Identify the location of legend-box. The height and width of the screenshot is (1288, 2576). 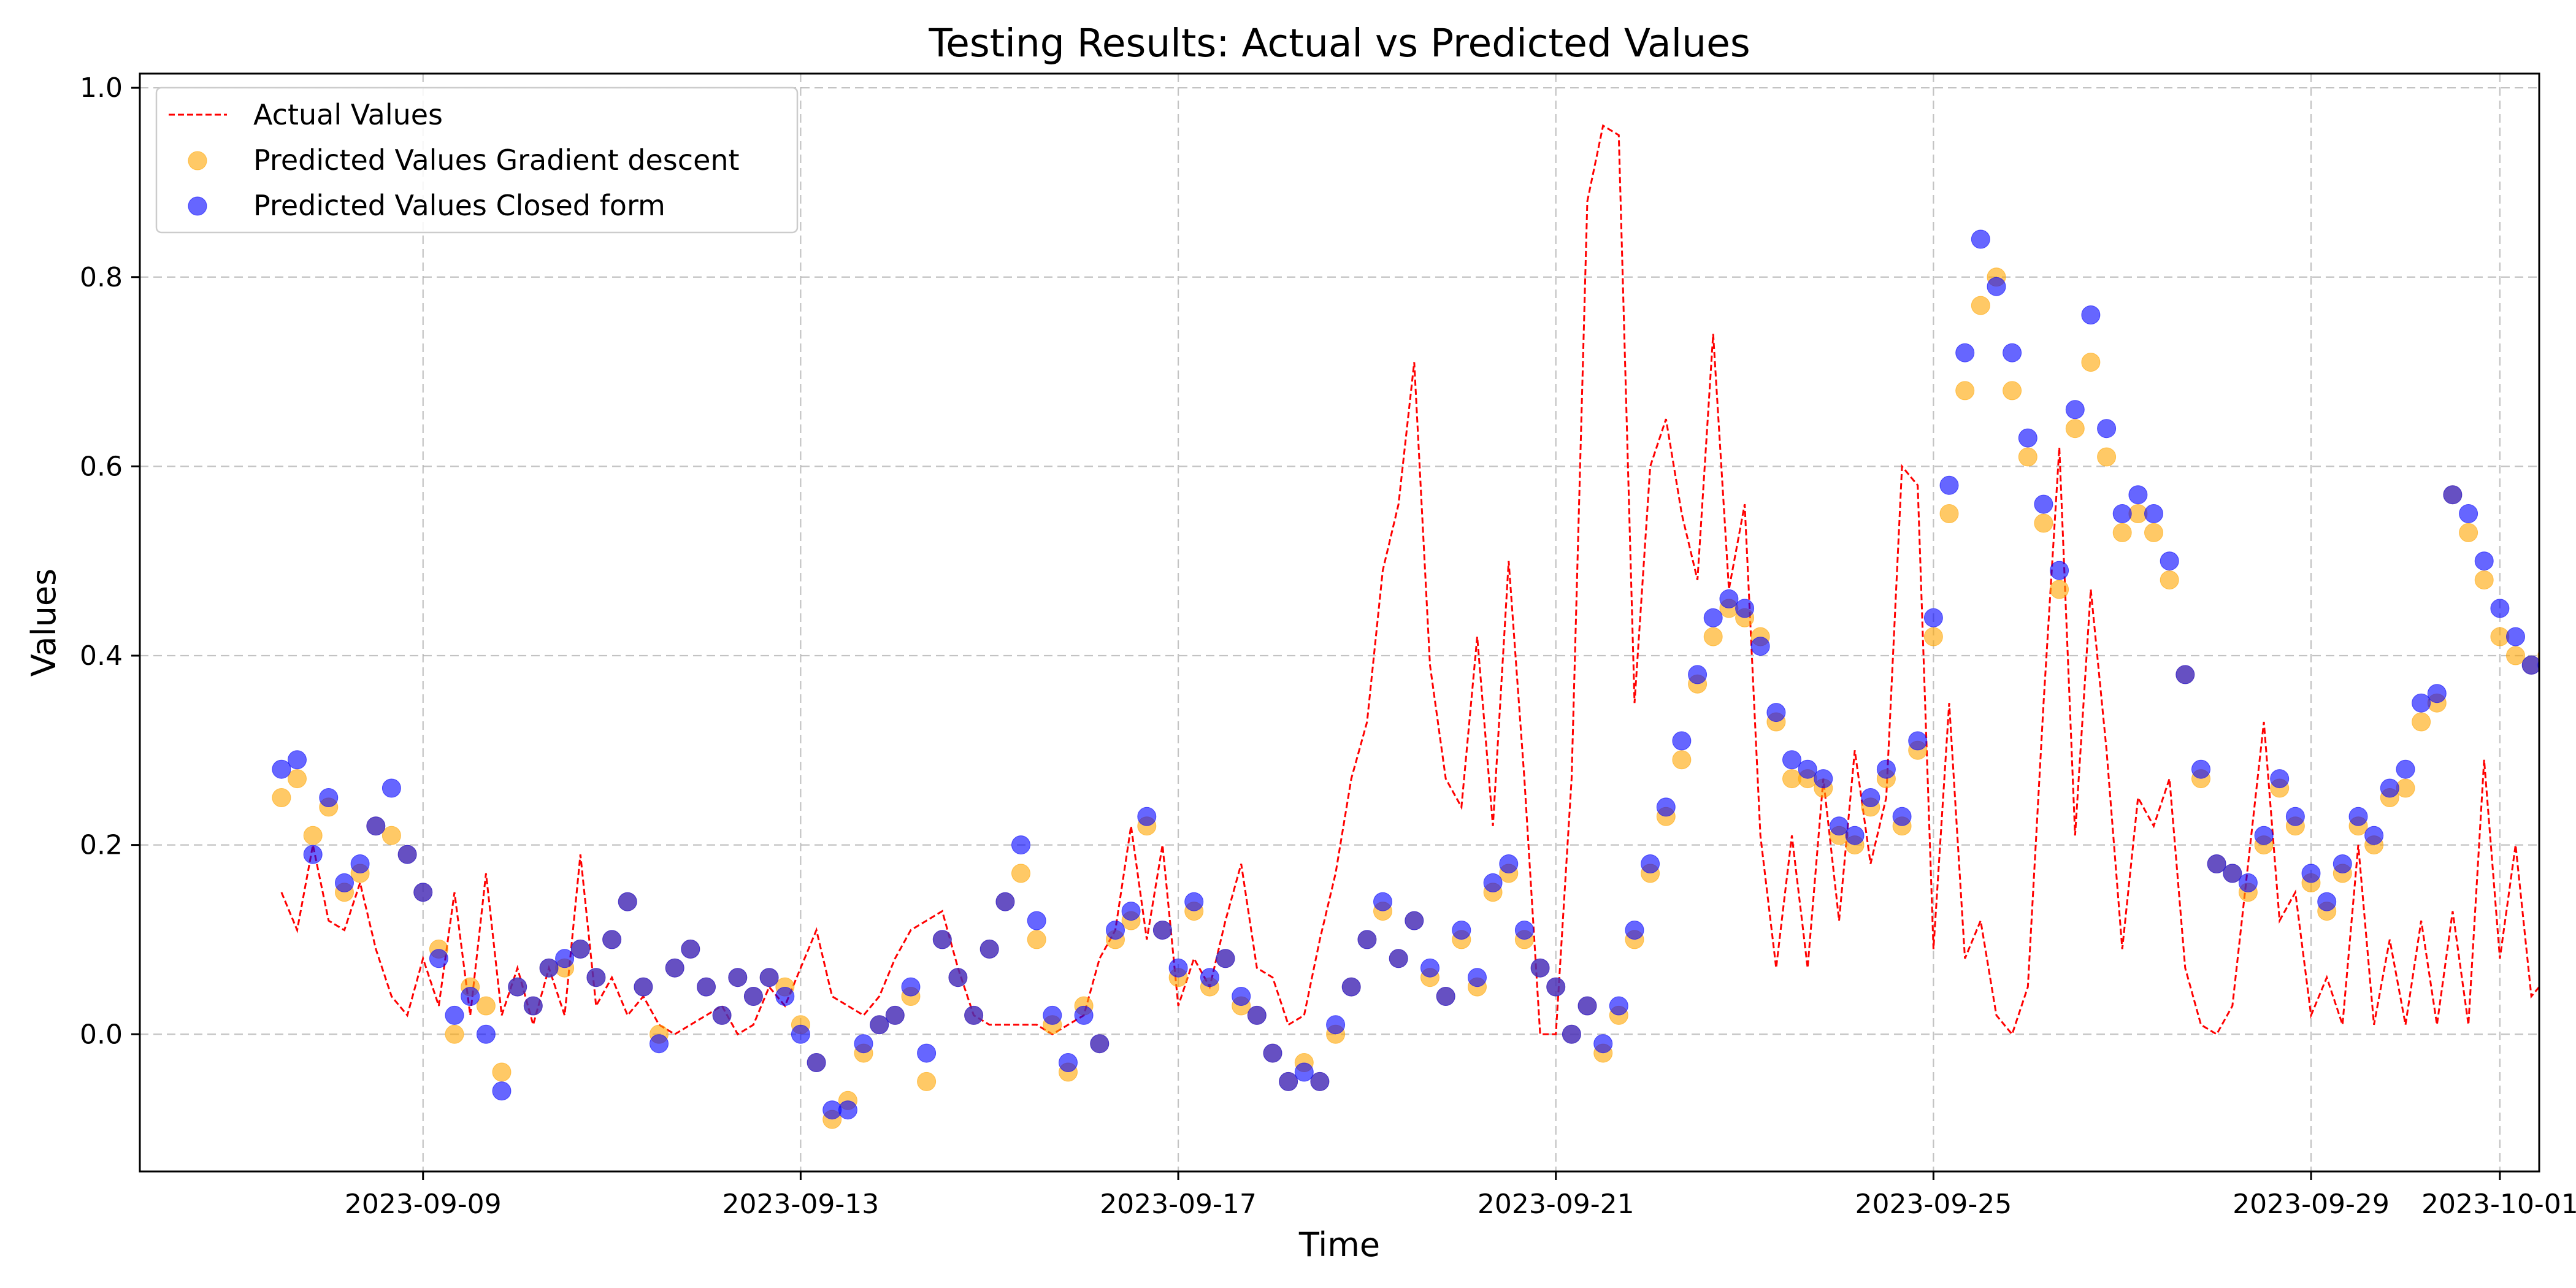
(477, 160).